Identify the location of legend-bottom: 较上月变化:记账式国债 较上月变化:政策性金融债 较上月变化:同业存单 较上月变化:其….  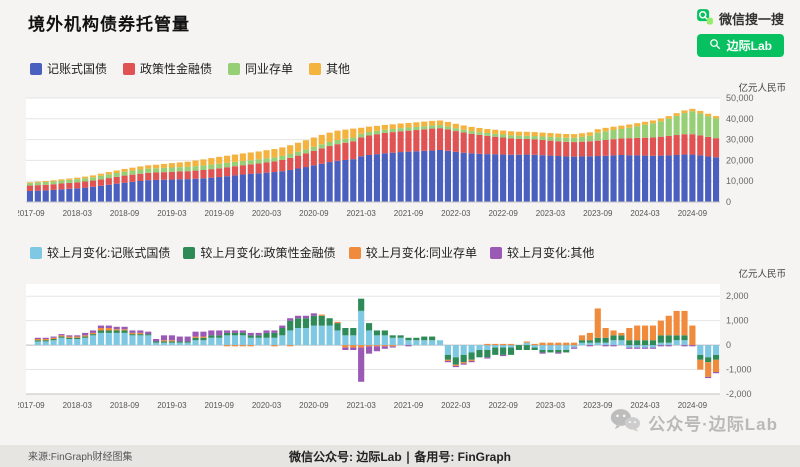
(312, 252).